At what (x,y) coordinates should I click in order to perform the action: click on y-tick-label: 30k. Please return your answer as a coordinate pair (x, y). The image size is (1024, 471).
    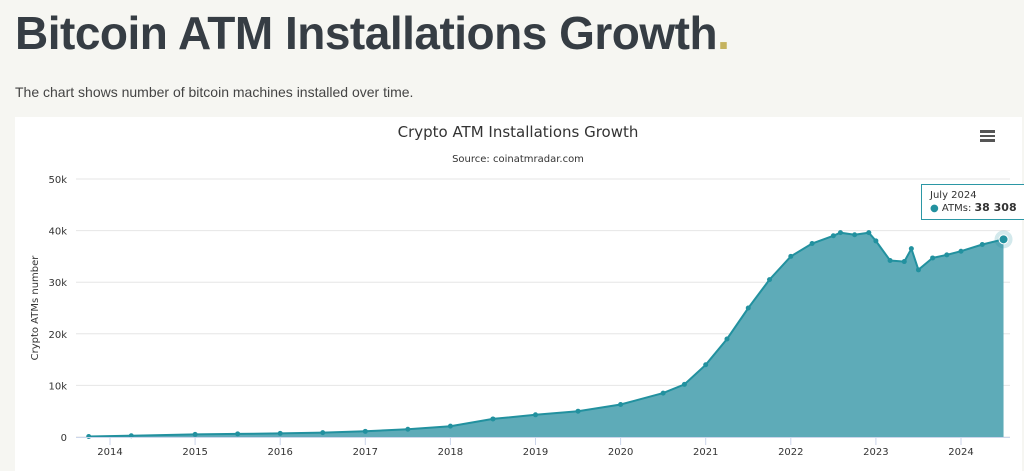
    Looking at the image, I should click on (57, 283).